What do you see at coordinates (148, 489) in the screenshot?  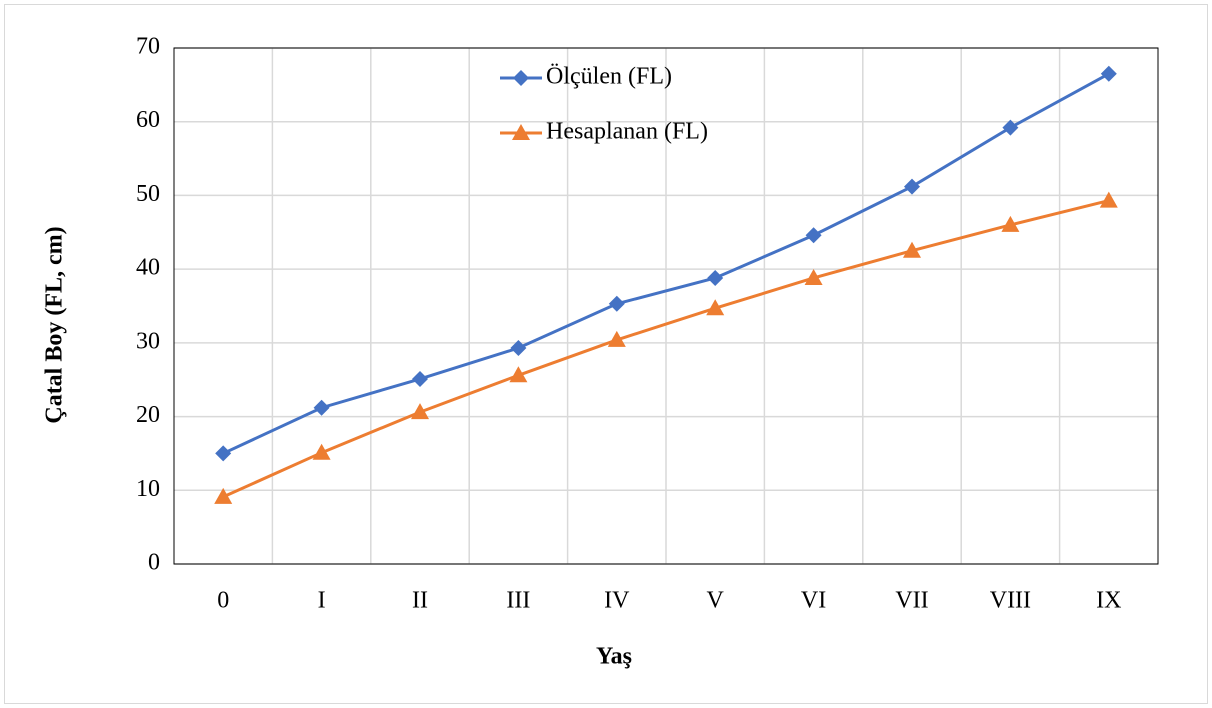 I see `y-tick-label: 10` at bounding box center [148, 489].